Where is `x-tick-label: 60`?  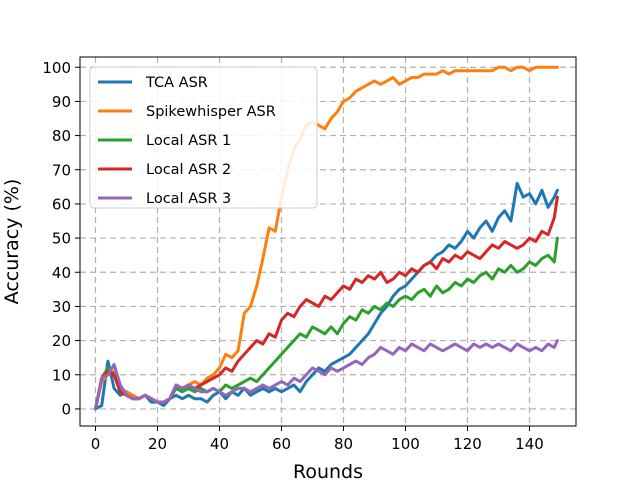 x-tick-label: 60 is located at coordinates (281, 444).